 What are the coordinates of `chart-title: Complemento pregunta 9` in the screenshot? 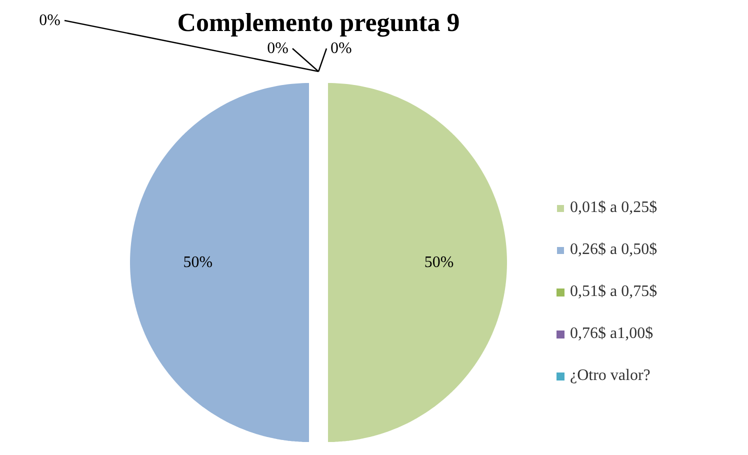 It's located at (318, 22).